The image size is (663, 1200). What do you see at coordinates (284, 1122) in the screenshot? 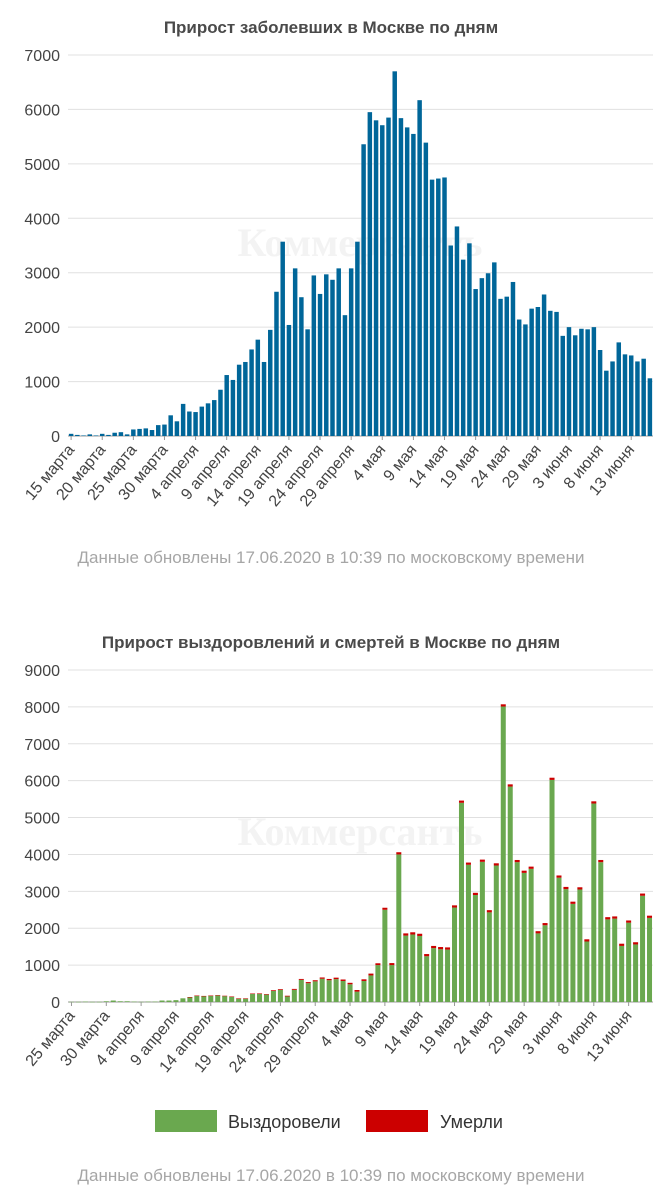
I see `legend-label-recovered: Выздоровели` at bounding box center [284, 1122].